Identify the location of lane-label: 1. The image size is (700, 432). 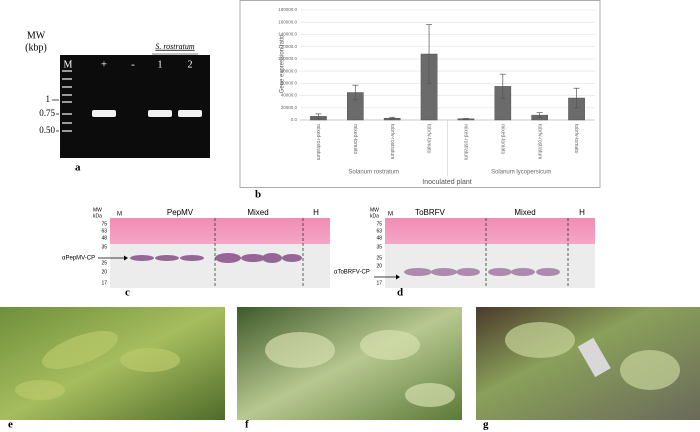
(160, 64).